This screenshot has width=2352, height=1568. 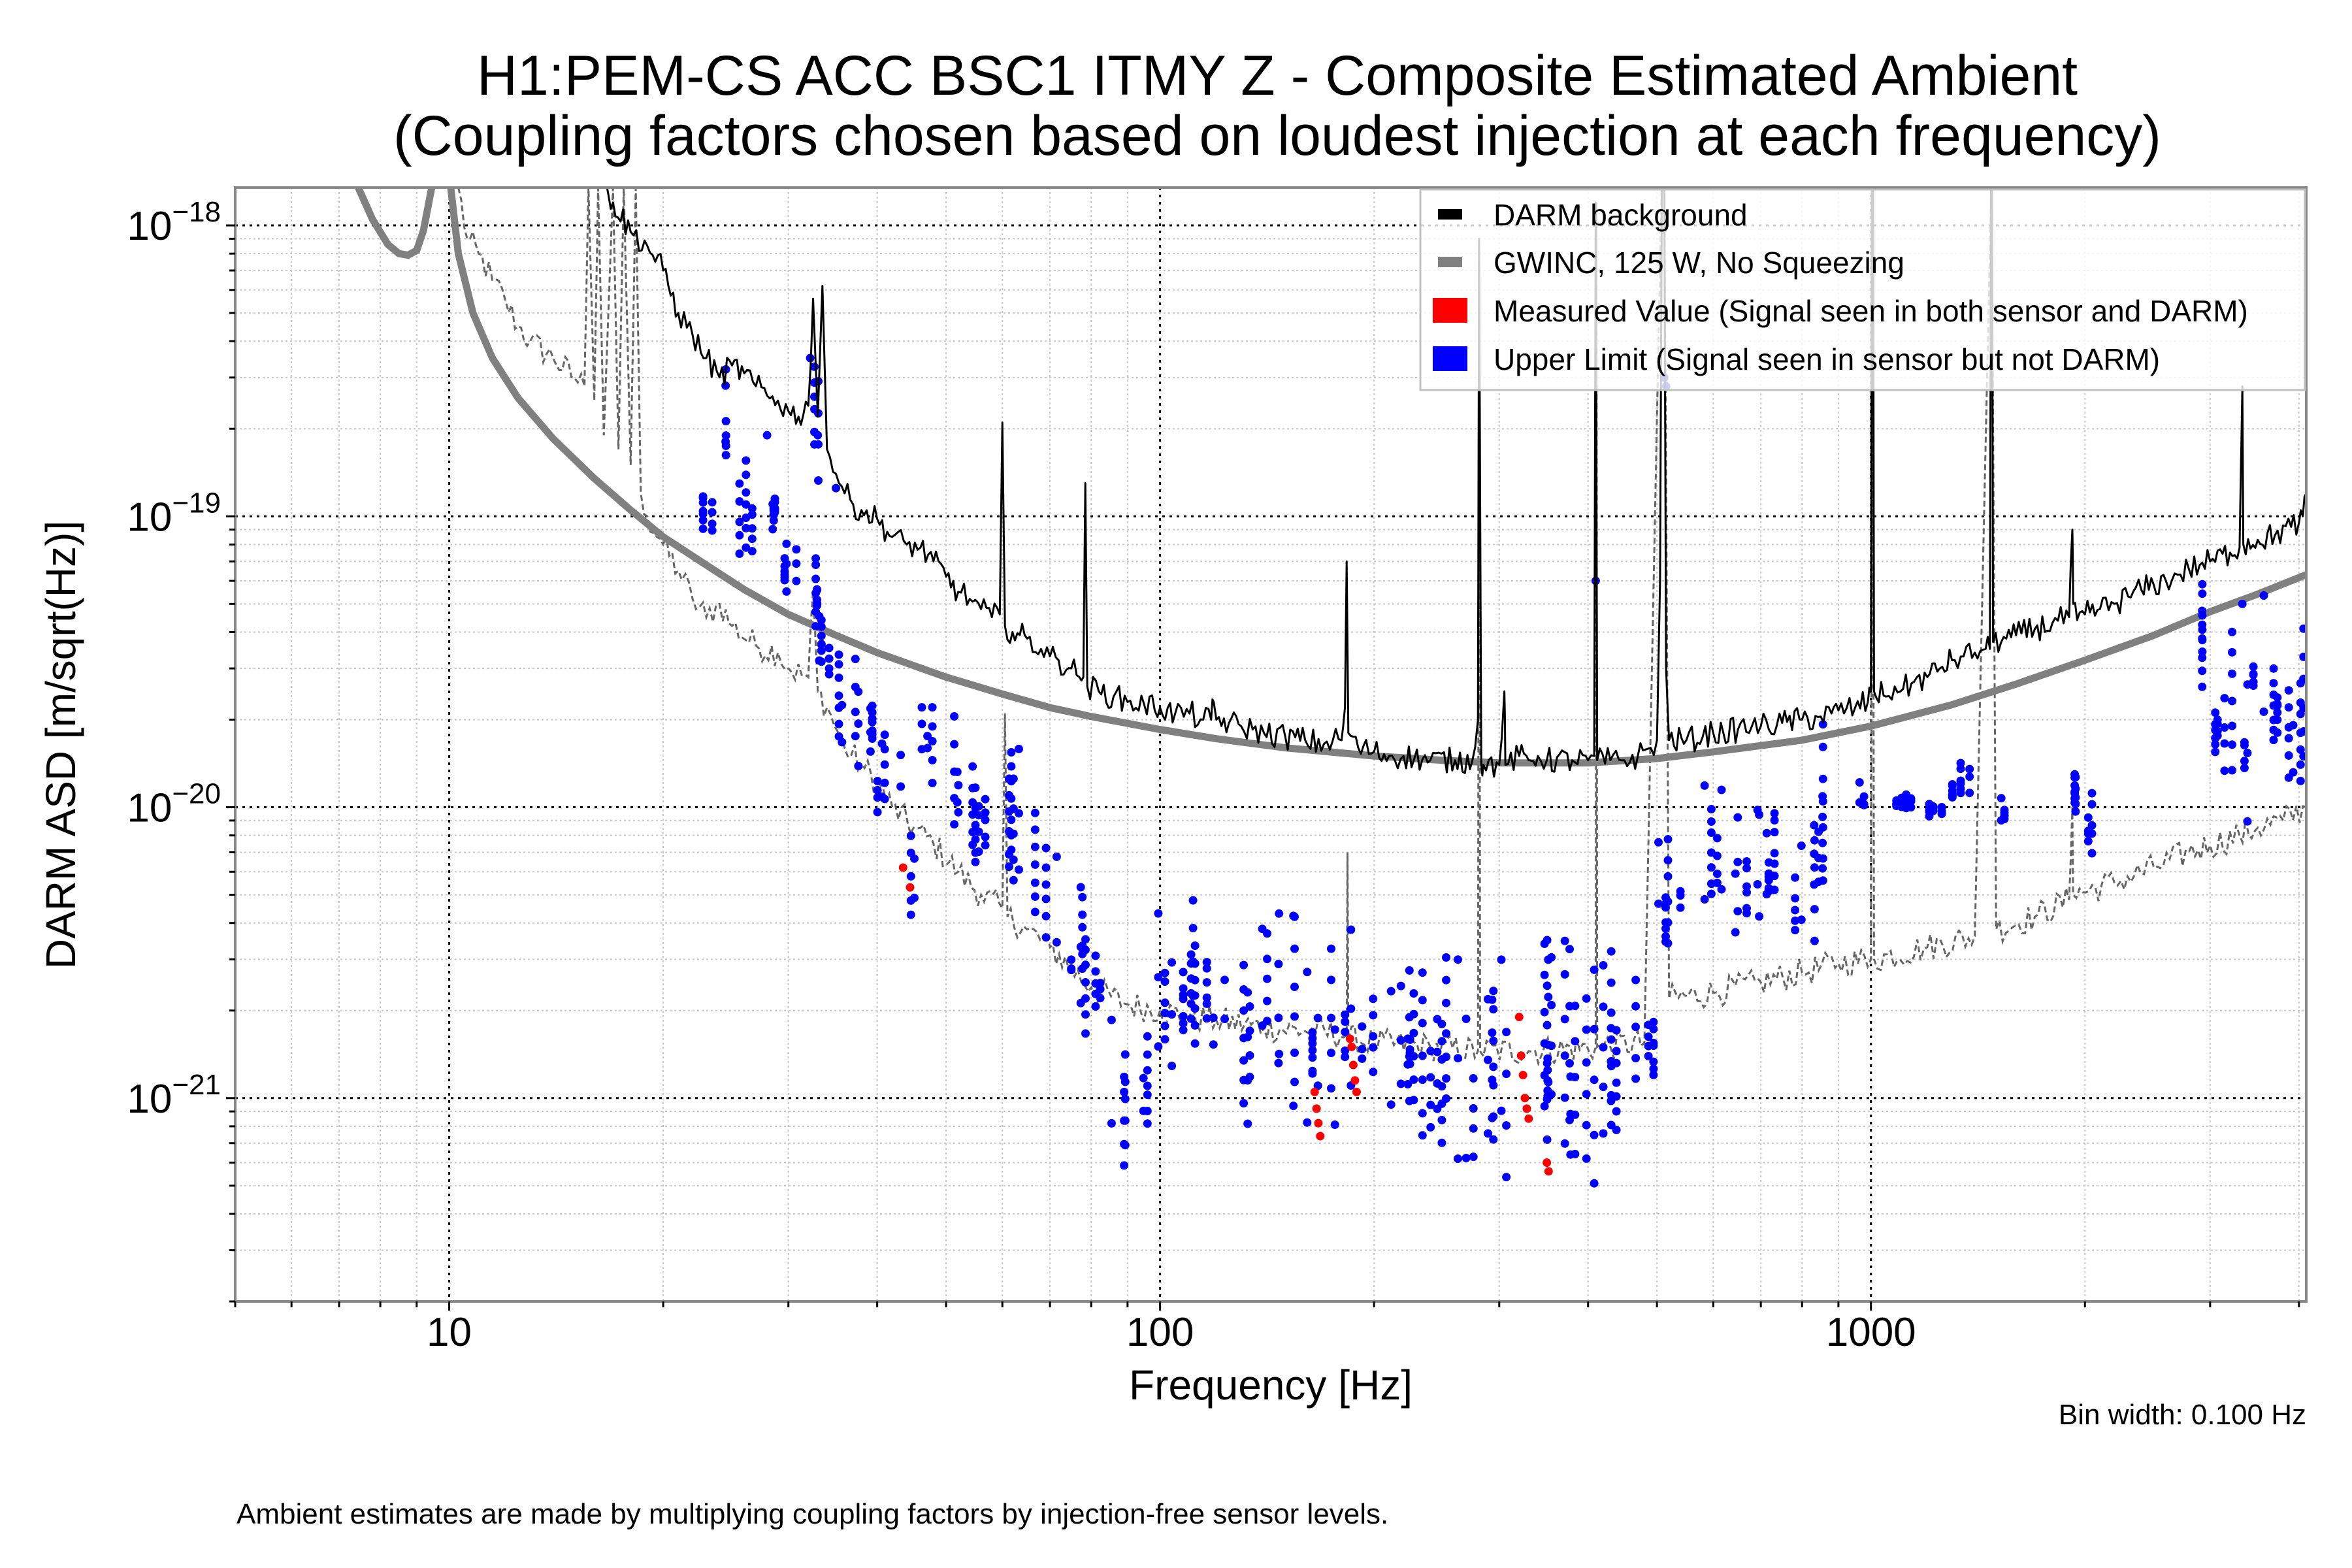 I want to click on x-tick-label: 100, so click(x=1160, y=1332).